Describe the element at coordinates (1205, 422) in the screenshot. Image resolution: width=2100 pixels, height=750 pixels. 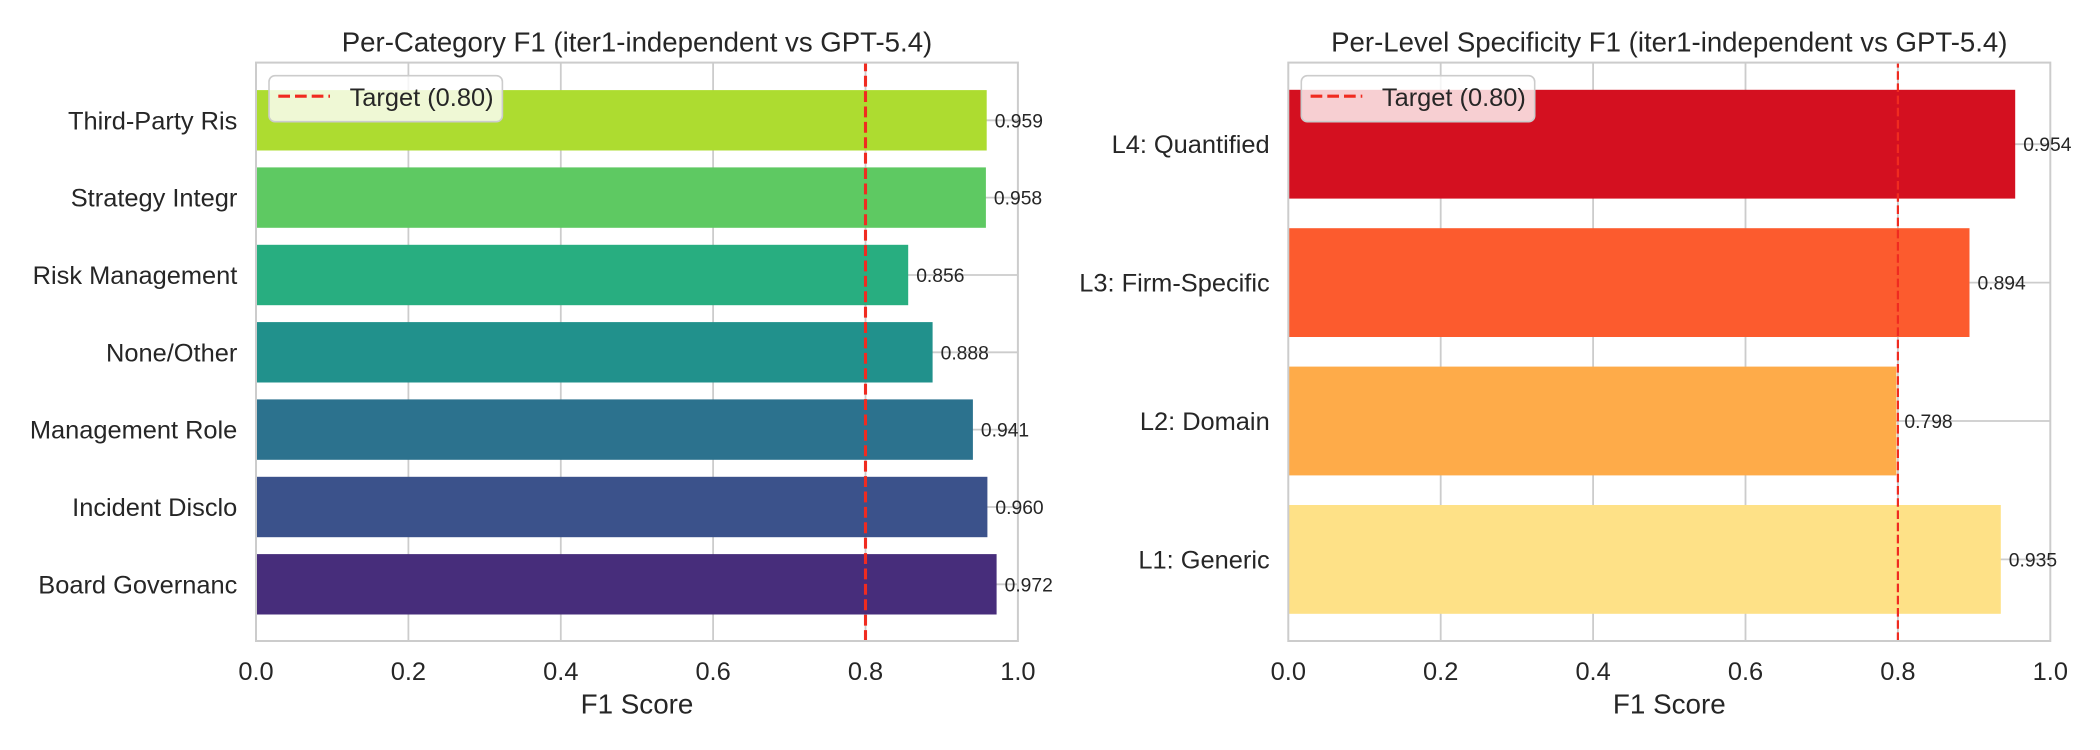
I see `svg-text: L2: Domain` at that location.